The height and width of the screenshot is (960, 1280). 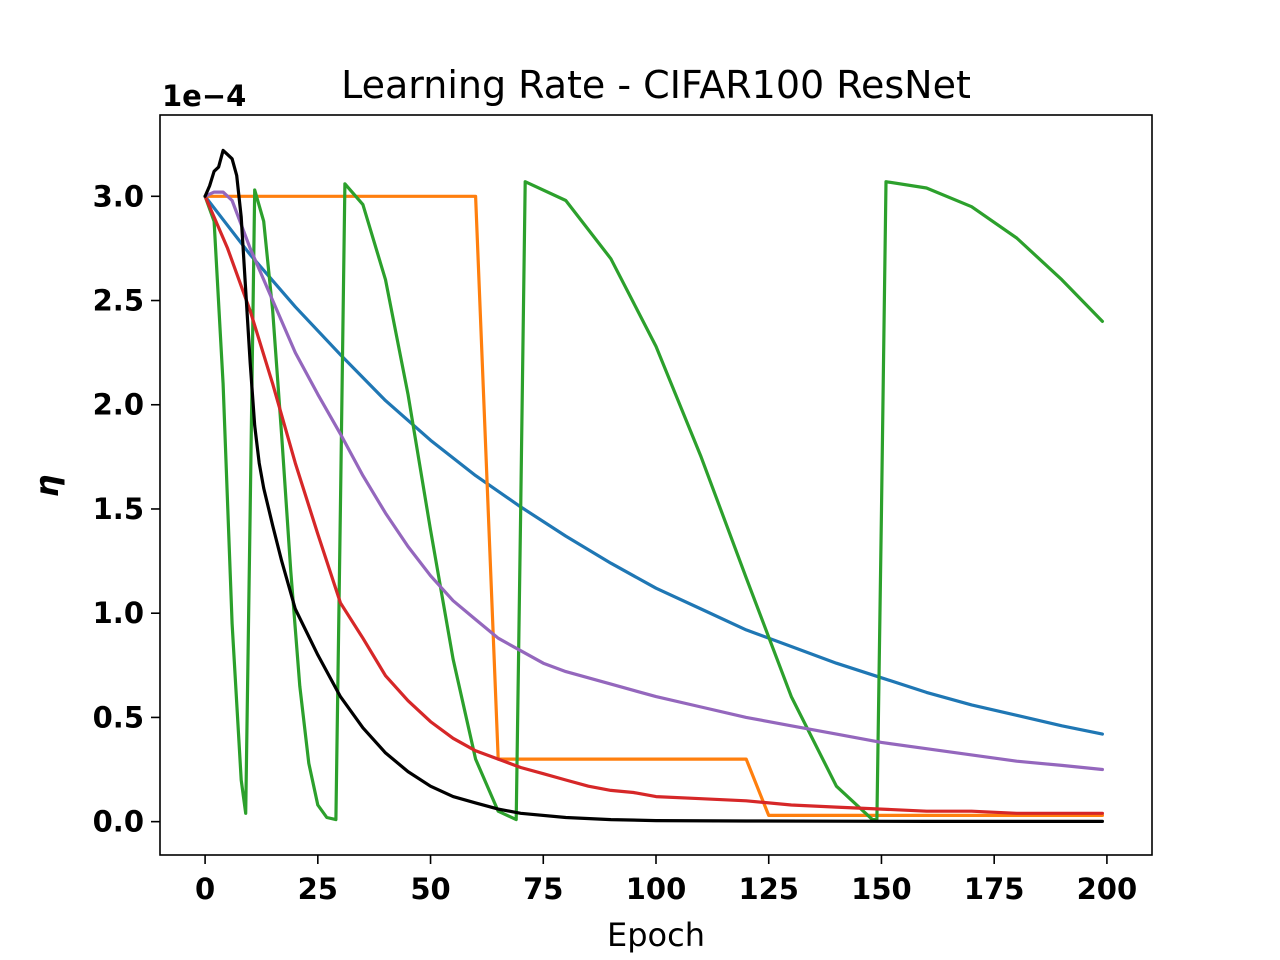 I want to click on y-tick-label: 1.5, so click(x=118, y=509).